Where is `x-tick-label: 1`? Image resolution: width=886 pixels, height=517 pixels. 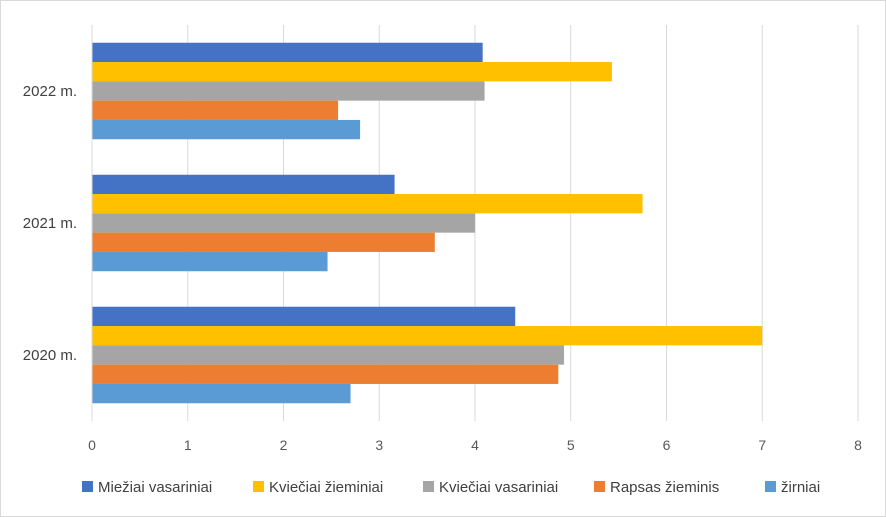 x-tick-label: 1 is located at coordinates (188, 445).